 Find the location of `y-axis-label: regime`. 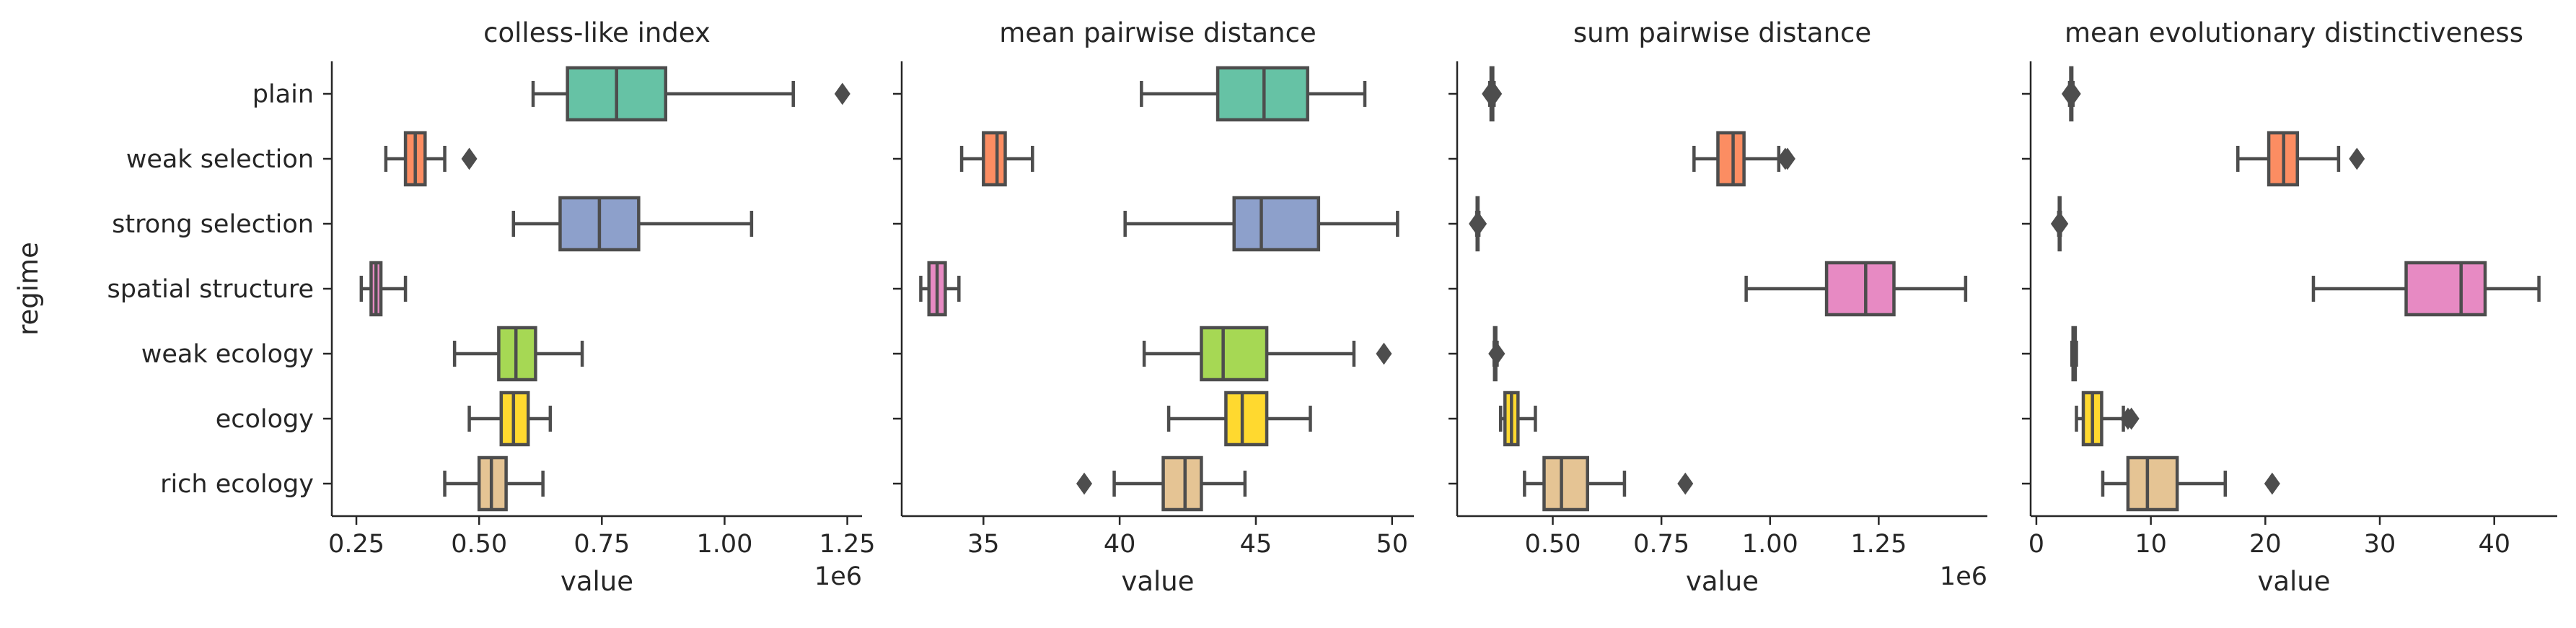

y-axis-label: regime is located at coordinates (28, 289).